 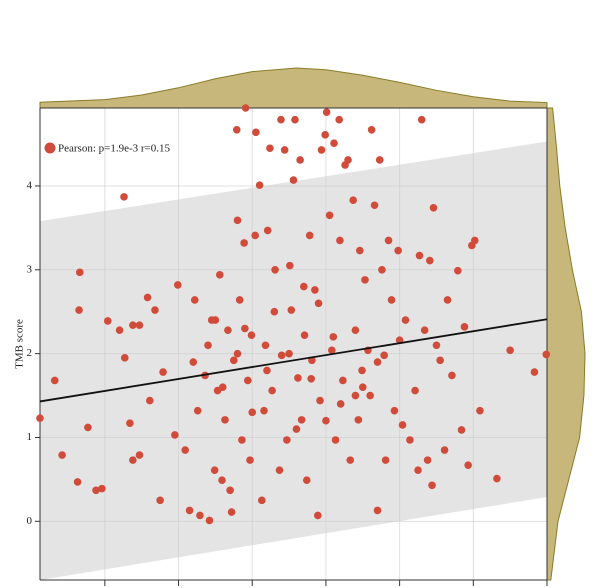 I want to click on y-tick-label: 1, so click(x=30, y=437).